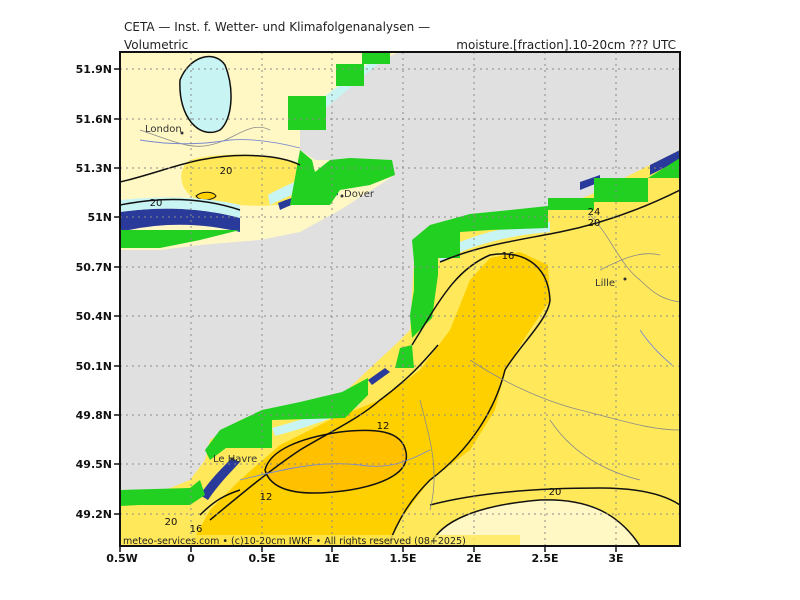 Image resolution: width=800 pixels, height=600 pixels. Describe the element at coordinates (605, 283) in the screenshot. I see `city-label-lille: Lille` at that location.